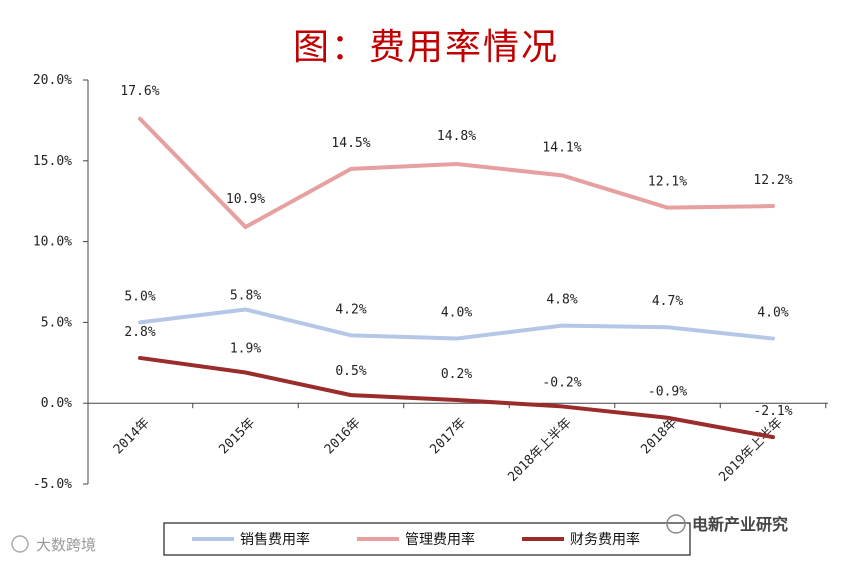  What do you see at coordinates (56, 403) in the screenshot?
I see `y-tick-label: 0.0%` at bounding box center [56, 403].